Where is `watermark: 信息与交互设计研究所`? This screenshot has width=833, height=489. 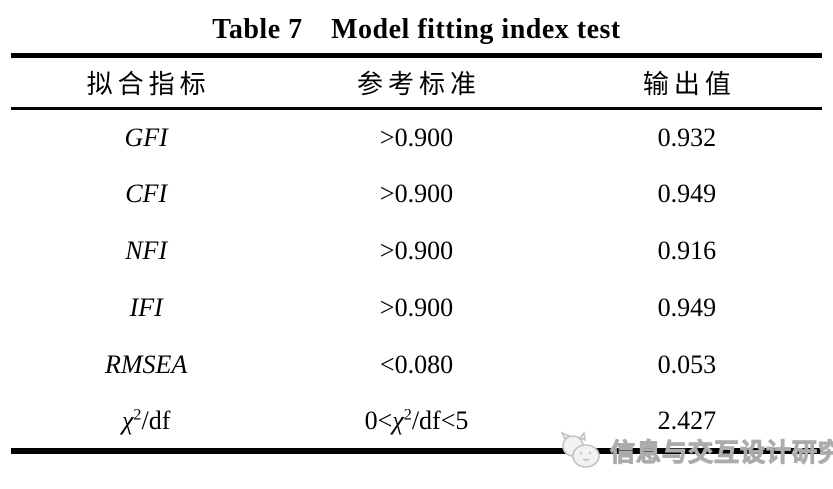 watermark: 信息与交互设计研究所 is located at coordinates (694, 451).